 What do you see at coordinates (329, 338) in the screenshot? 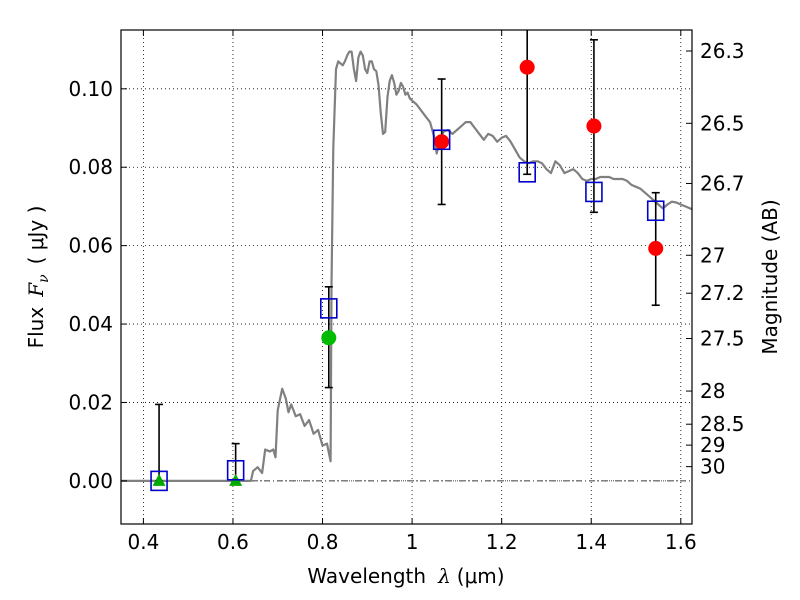
I see `optical-detection-point` at bounding box center [329, 338].